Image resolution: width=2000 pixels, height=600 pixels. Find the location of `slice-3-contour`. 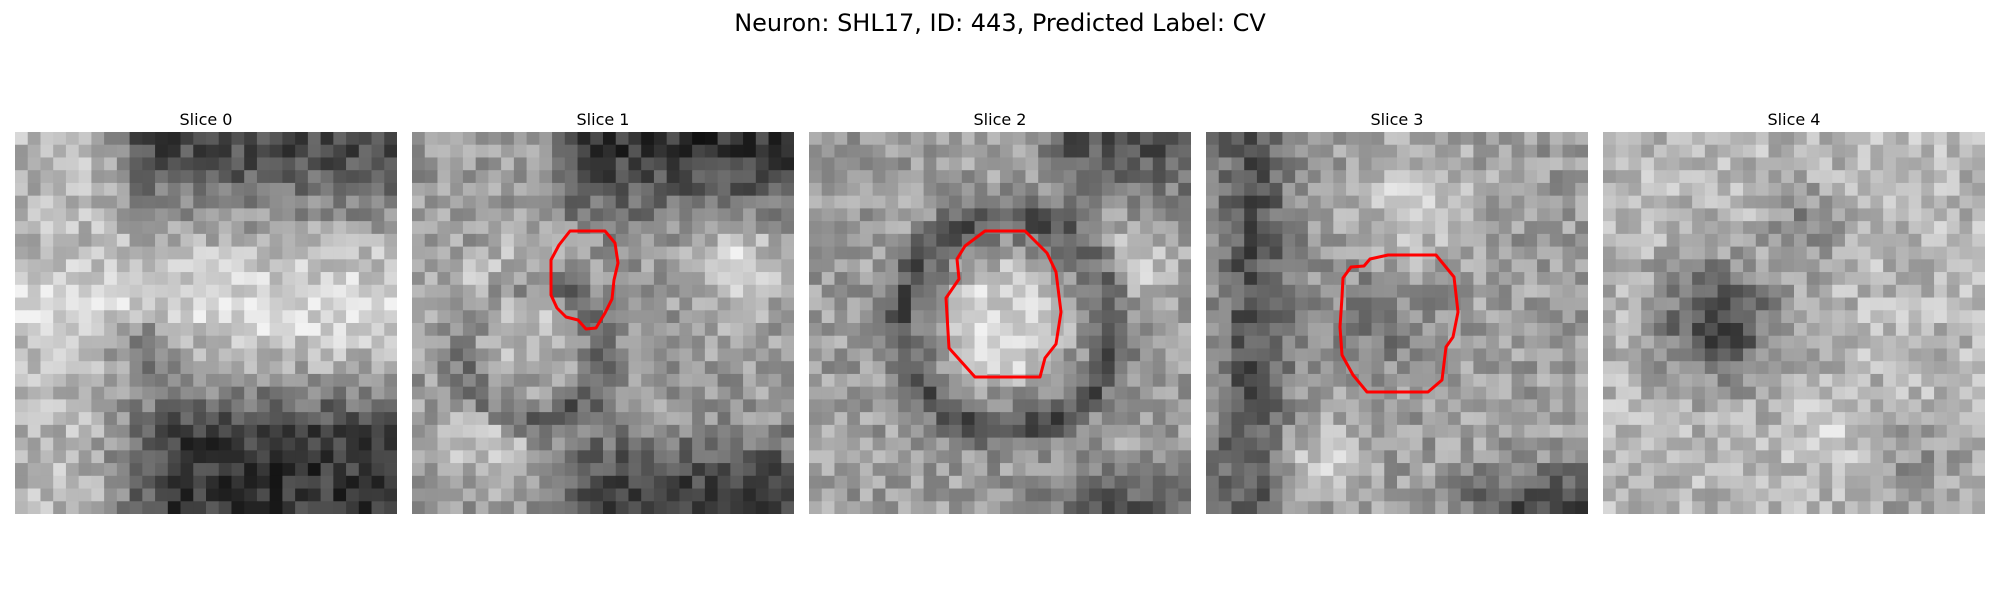

slice-3-contour is located at coordinates (1399, 323).